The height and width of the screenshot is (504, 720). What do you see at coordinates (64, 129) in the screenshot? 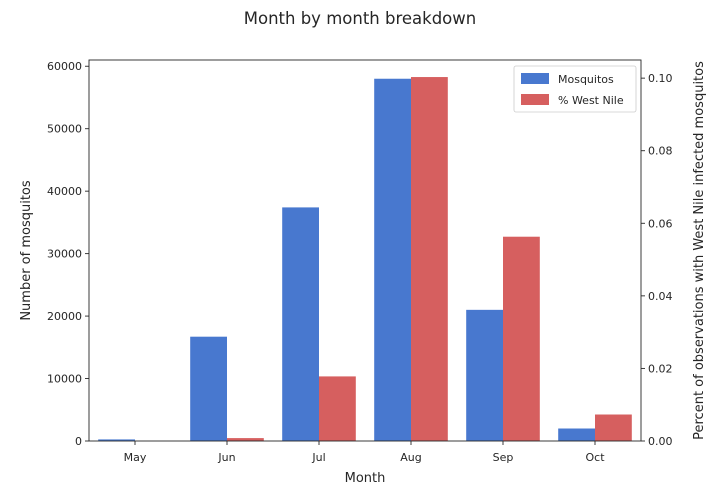
I see `left-y-tick-label: 50000` at bounding box center [64, 129].